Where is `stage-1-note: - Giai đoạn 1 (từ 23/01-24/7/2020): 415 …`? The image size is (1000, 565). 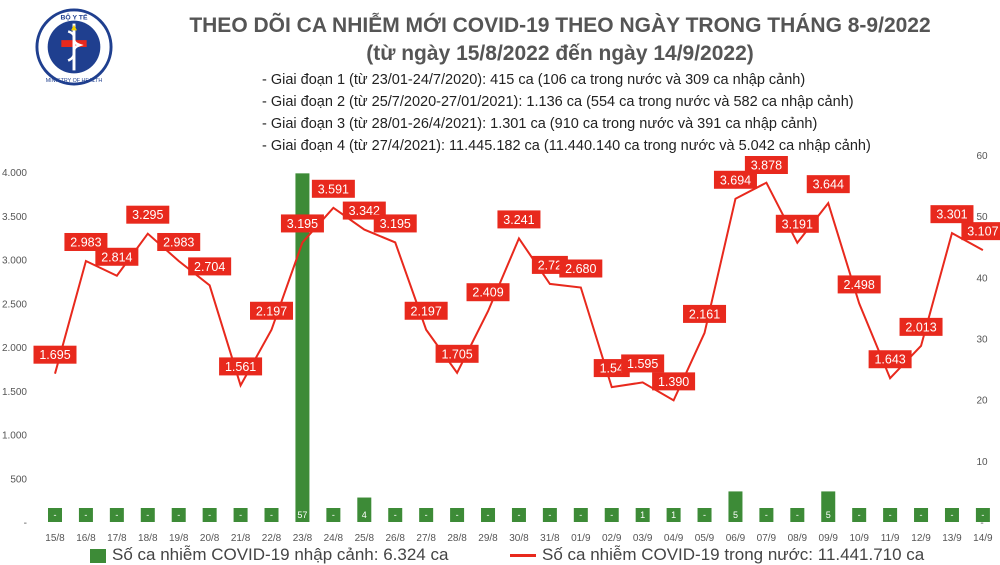 stage-1-note: - Giai đoạn 1 (từ 23/01-24/7/2020): 415 … is located at coordinates (534, 80).